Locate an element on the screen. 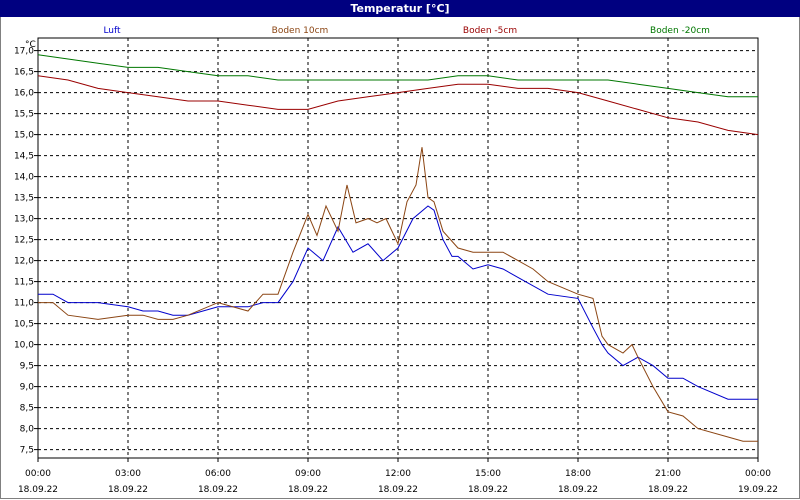 The image size is (800, 500). legend: Luft Boden 10cm Boden -5cm Boden -20cm is located at coordinates (406, 31).